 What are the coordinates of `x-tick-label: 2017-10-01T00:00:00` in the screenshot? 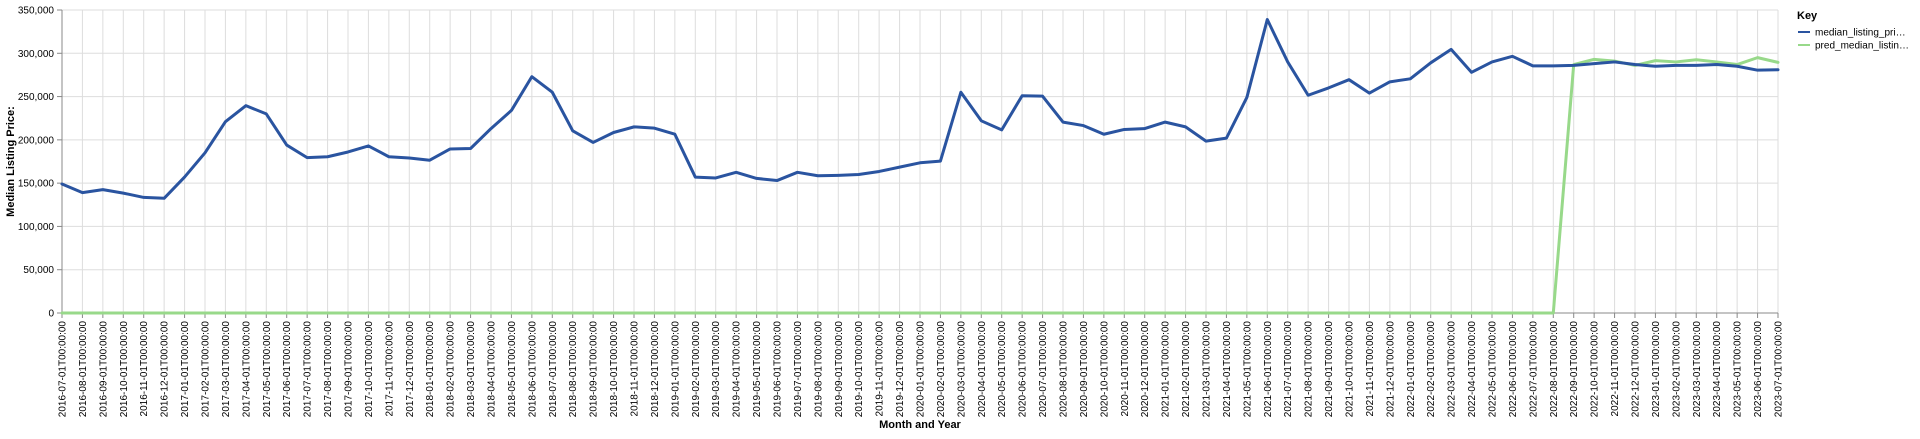 It's located at (369, 369).